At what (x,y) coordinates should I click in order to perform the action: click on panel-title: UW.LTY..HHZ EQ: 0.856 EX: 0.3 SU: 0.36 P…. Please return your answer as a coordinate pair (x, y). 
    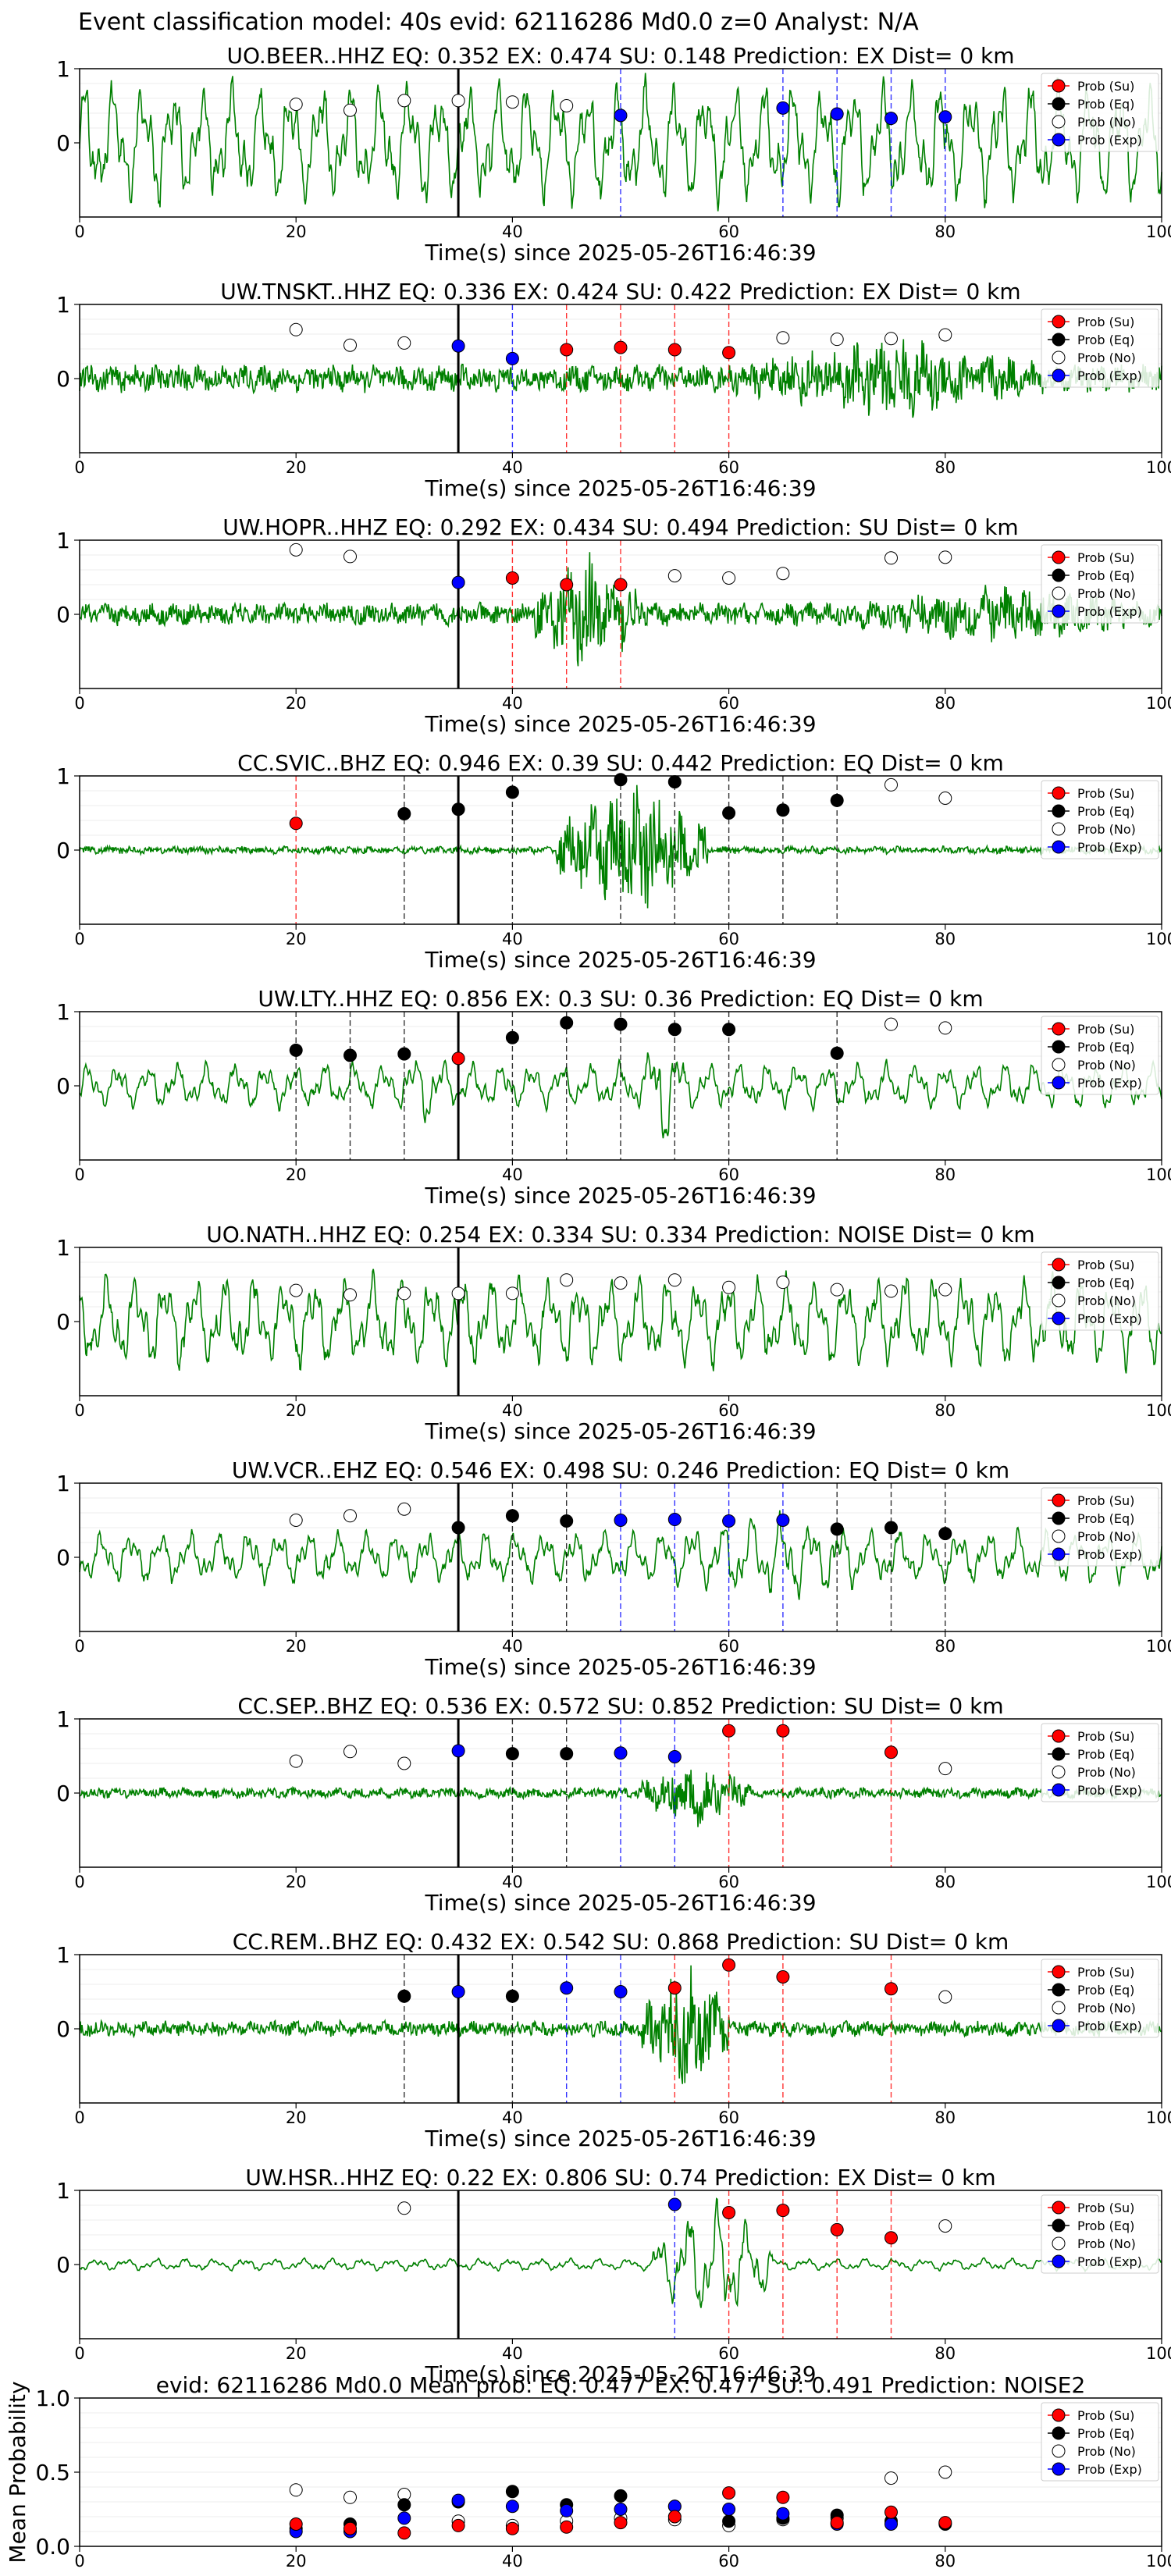
    Looking at the image, I should click on (620, 999).